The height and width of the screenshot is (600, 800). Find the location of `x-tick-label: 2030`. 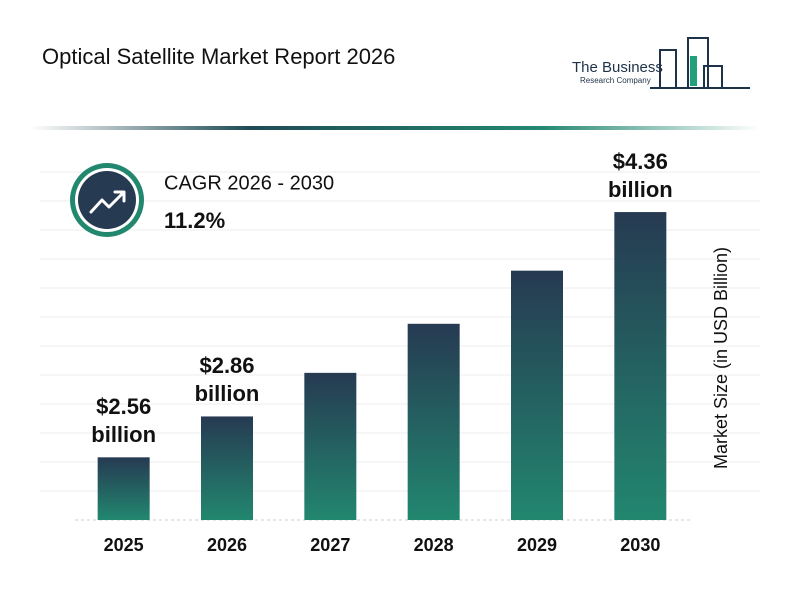

x-tick-label: 2030 is located at coordinates (640, 545).